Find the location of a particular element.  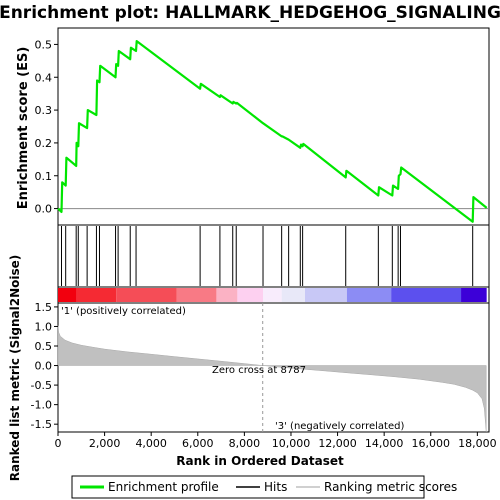

rank-xtick-label: 2,000 is located at coordinates (105, 443).